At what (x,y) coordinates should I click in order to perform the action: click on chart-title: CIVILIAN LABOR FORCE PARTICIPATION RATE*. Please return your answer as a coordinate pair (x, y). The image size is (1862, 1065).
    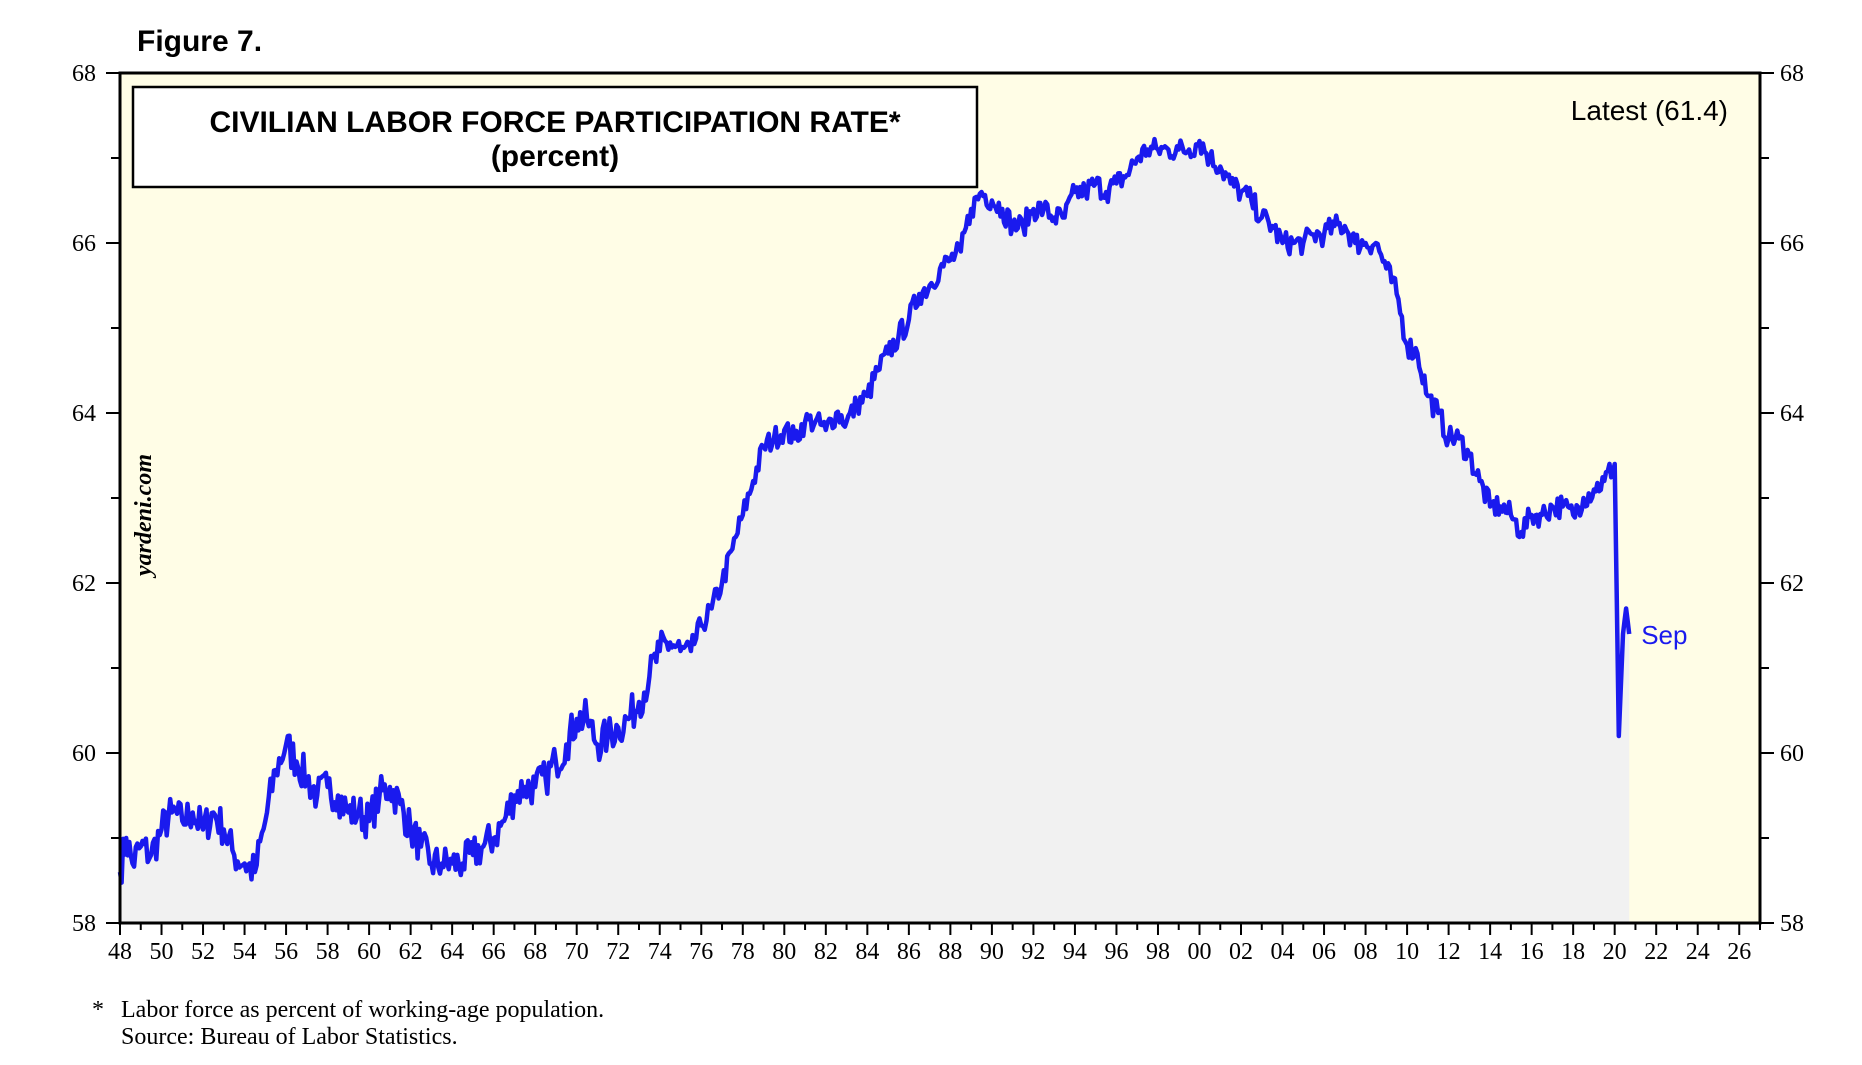
    Looking at the image, I should click on (554, 122).